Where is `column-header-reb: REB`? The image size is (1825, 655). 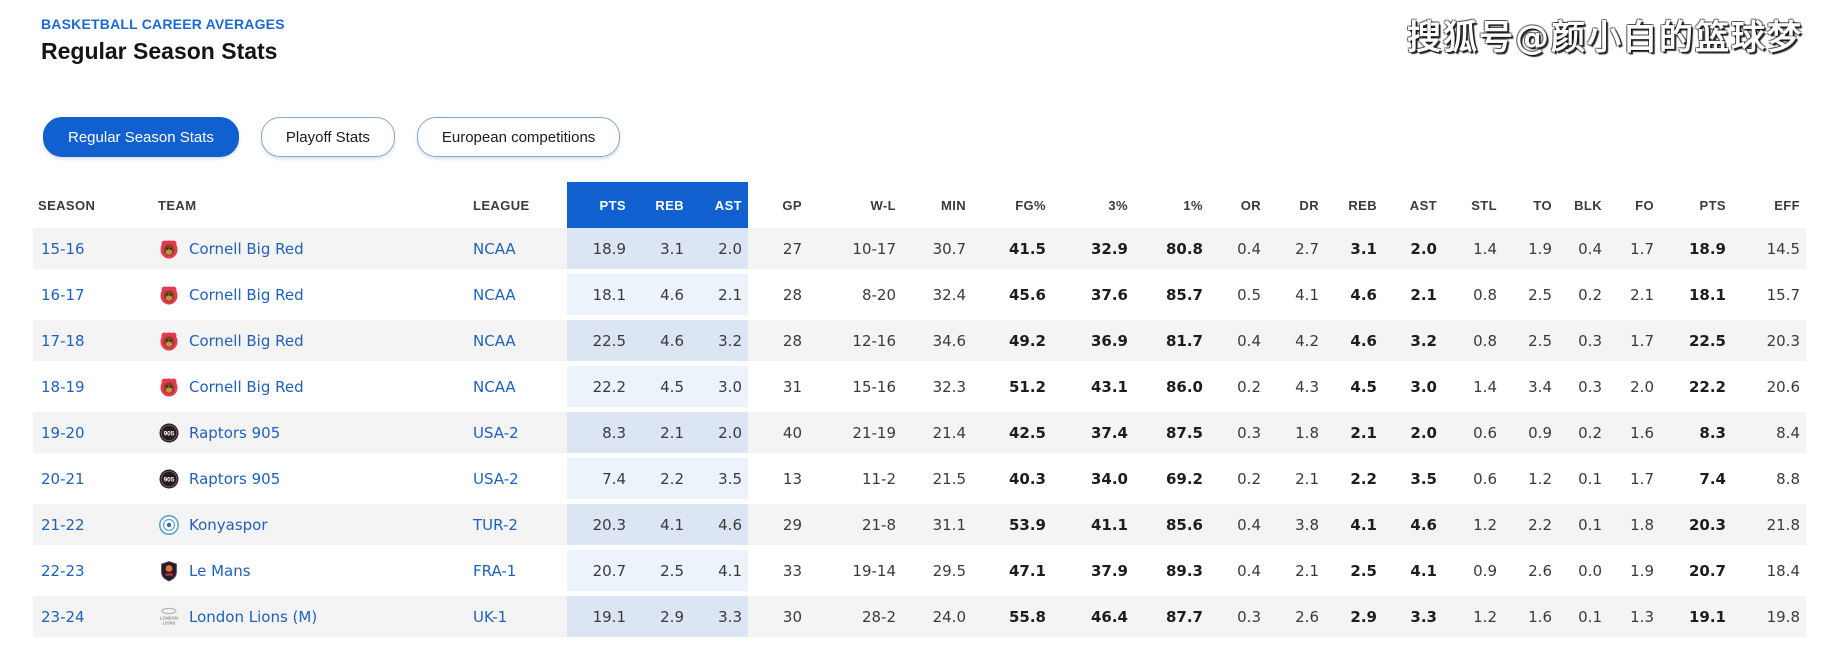 column-header-reb: REB is located at coordinates (661, 205).